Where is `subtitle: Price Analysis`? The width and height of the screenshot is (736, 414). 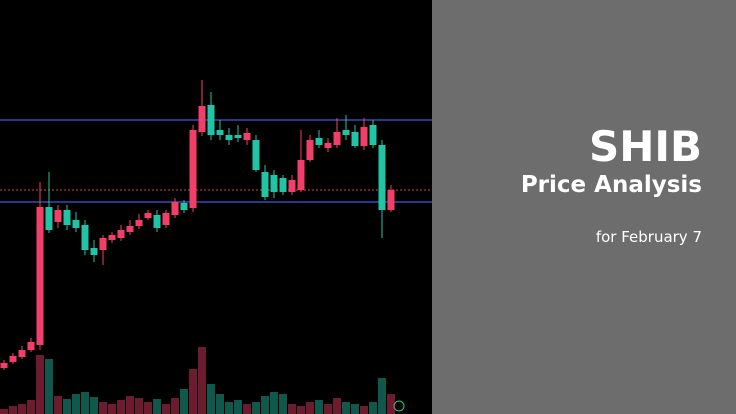
subtitle: Price Analysis is located at coordinates (611, 185).